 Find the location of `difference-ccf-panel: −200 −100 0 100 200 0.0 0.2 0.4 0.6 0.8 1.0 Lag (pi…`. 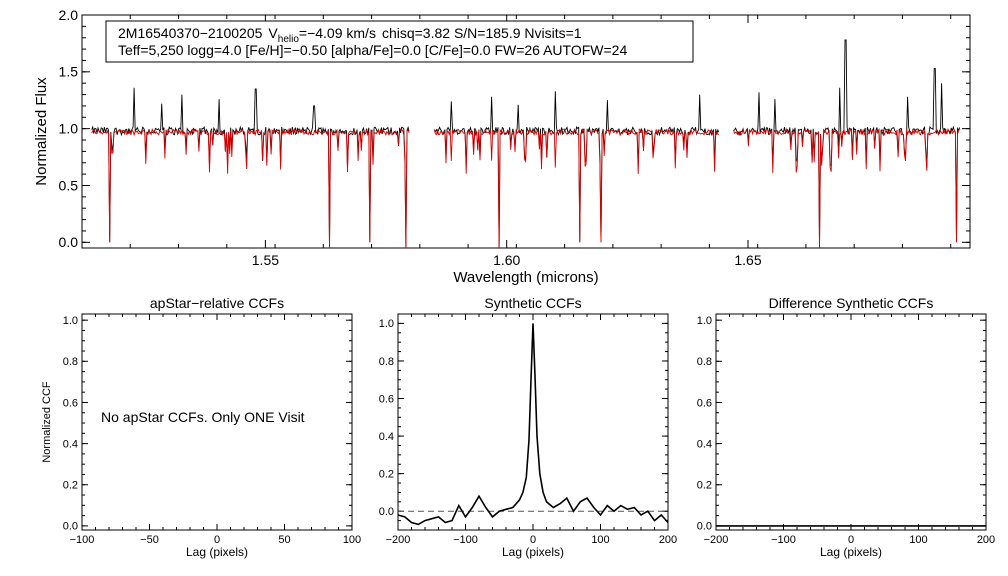

difference-ccf-panel: −200 −100 0 100 200 0.0 0.2 0.4 0.6 0.8 1.0 Lag (pi… is located at coordinates (846, 427).